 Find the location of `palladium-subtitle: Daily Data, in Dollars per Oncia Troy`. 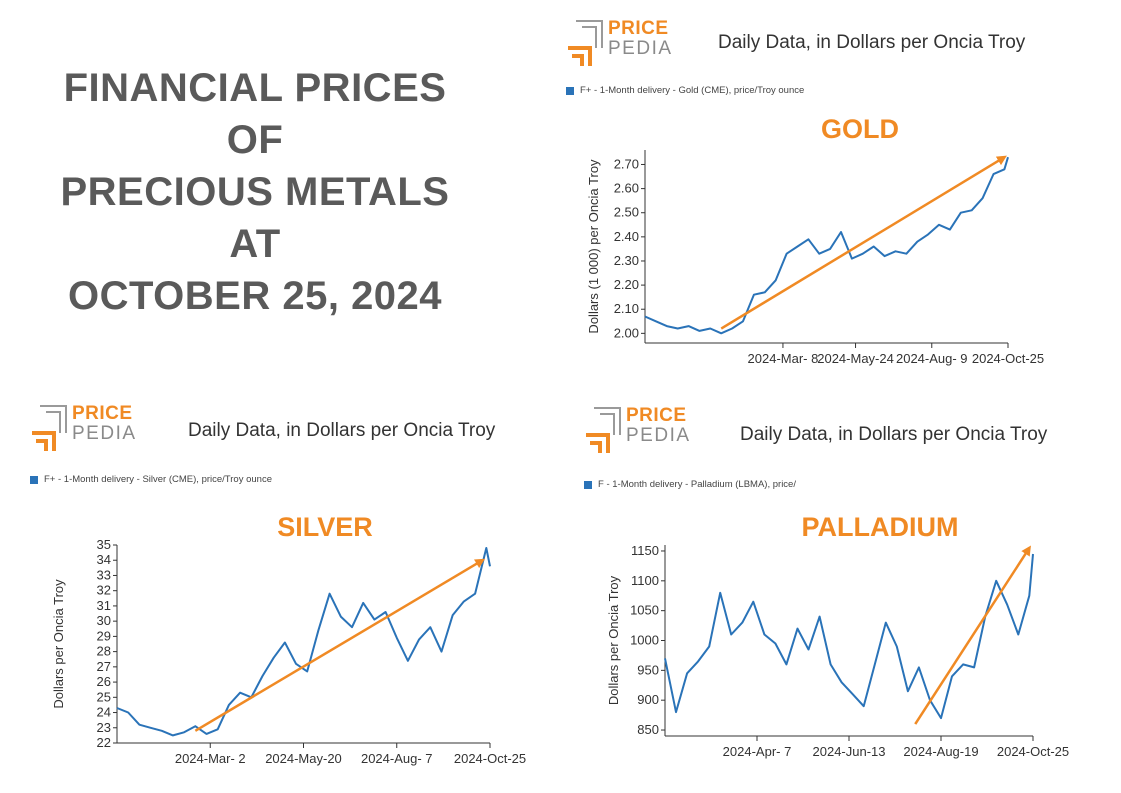

palladium-subtitle: Daily Data, in Dollars per Oncia Troy is located at coordinates (894, 434).